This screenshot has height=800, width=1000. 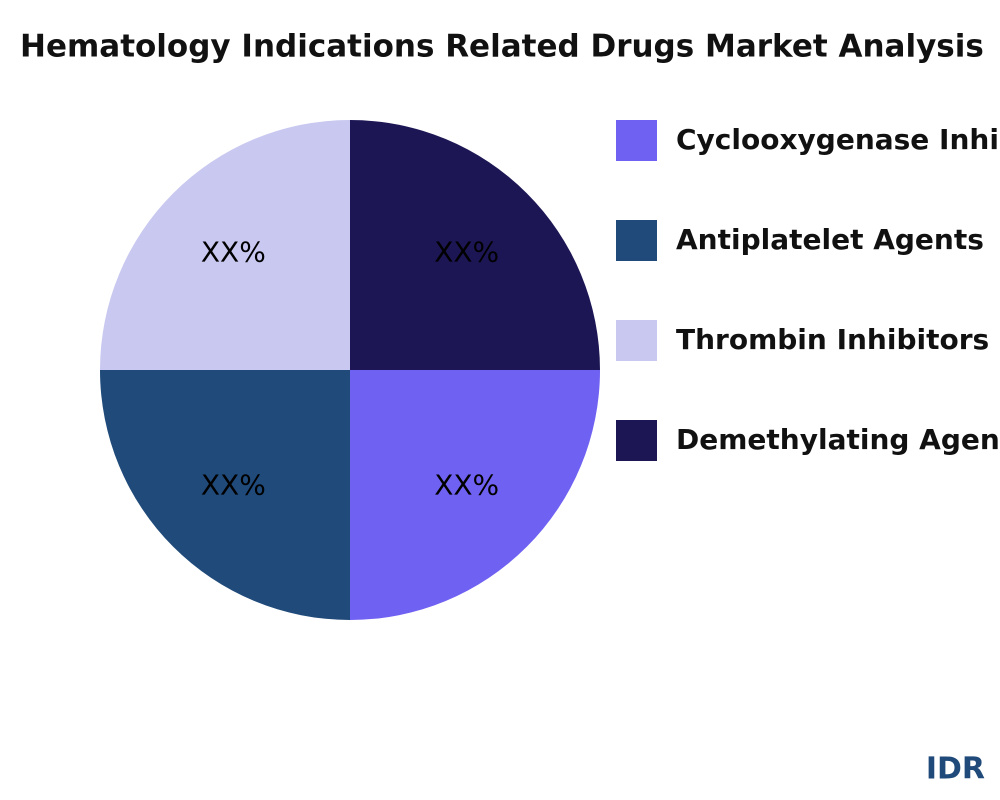 I want to click on legend-label: Thrombin Inhibitors, so click(x=832, y=339).